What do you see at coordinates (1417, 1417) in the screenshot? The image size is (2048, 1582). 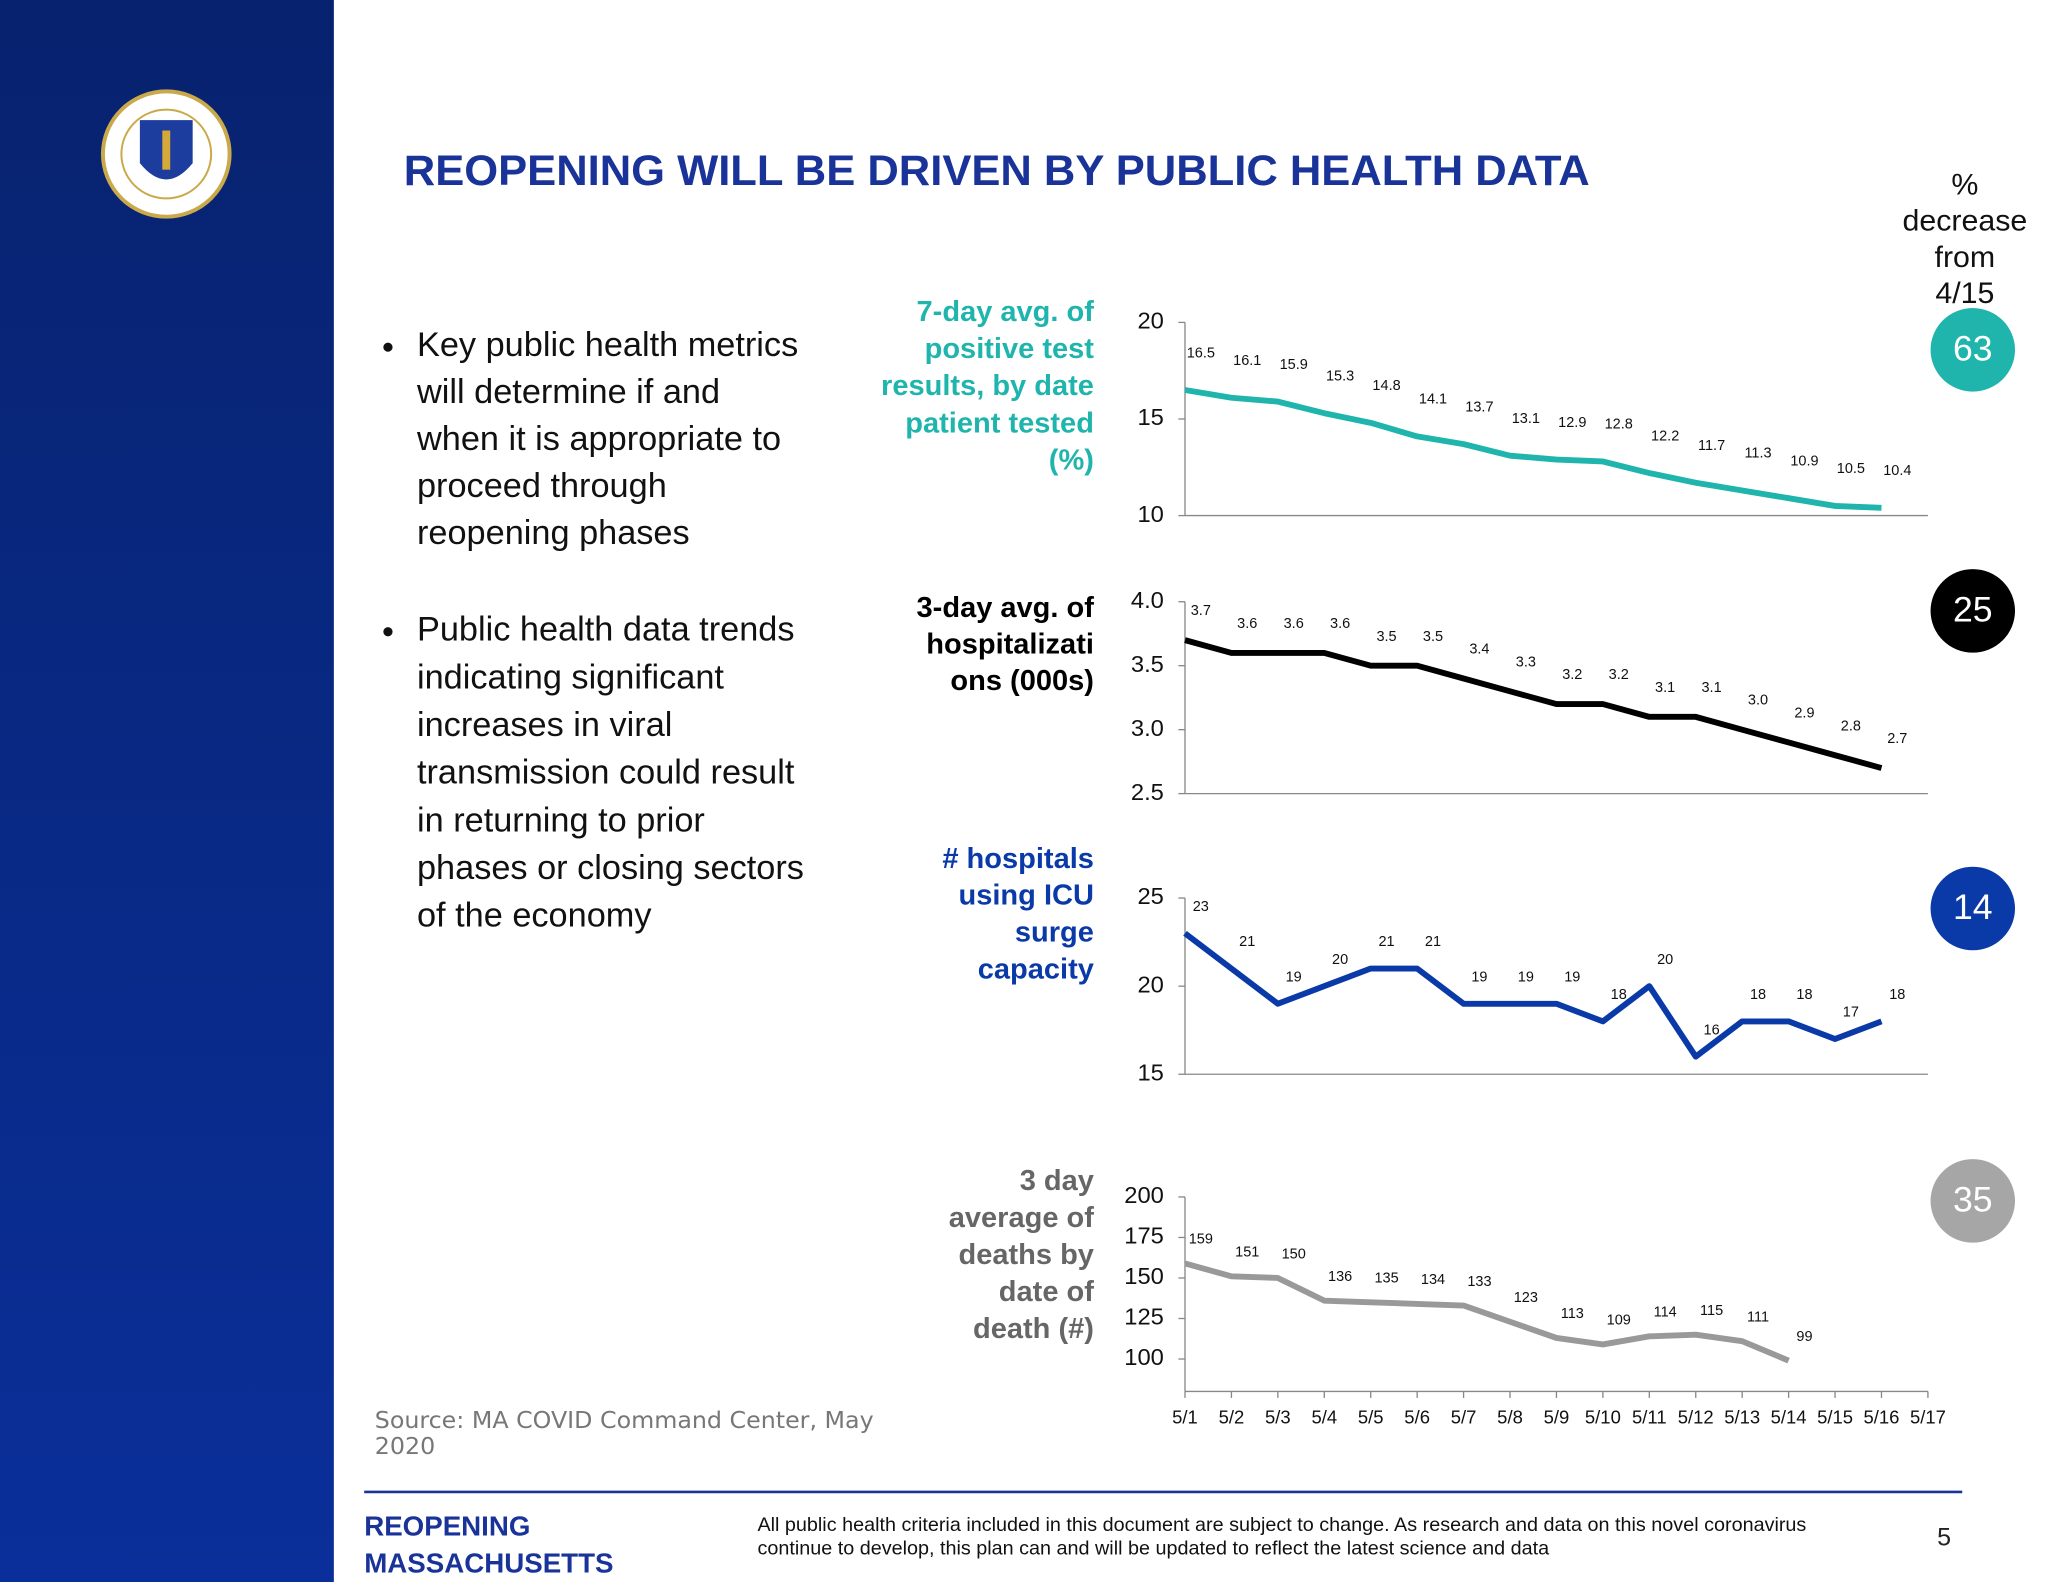 I see `x-tick-label: 5/6` at bounding box center [1417, 1417].